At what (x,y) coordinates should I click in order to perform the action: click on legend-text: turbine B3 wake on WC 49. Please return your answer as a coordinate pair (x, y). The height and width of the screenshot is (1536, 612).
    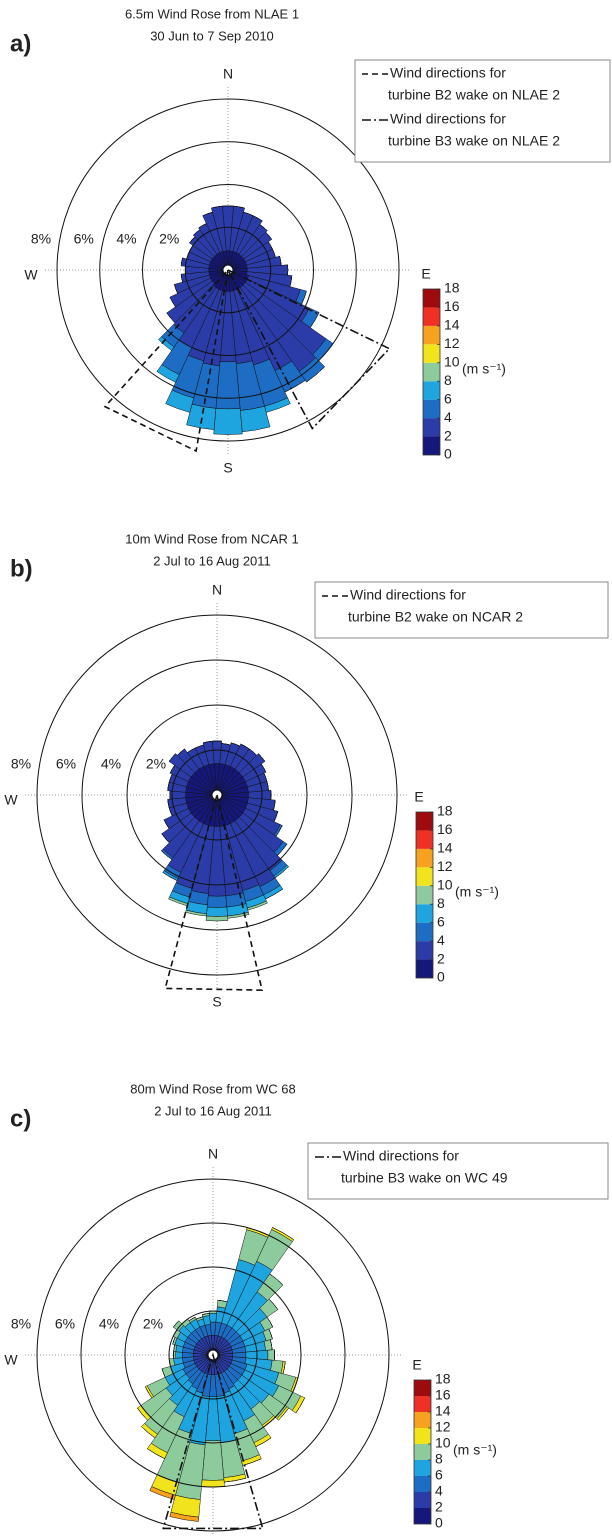
    Looking at the image, I should click on (424, 1178).